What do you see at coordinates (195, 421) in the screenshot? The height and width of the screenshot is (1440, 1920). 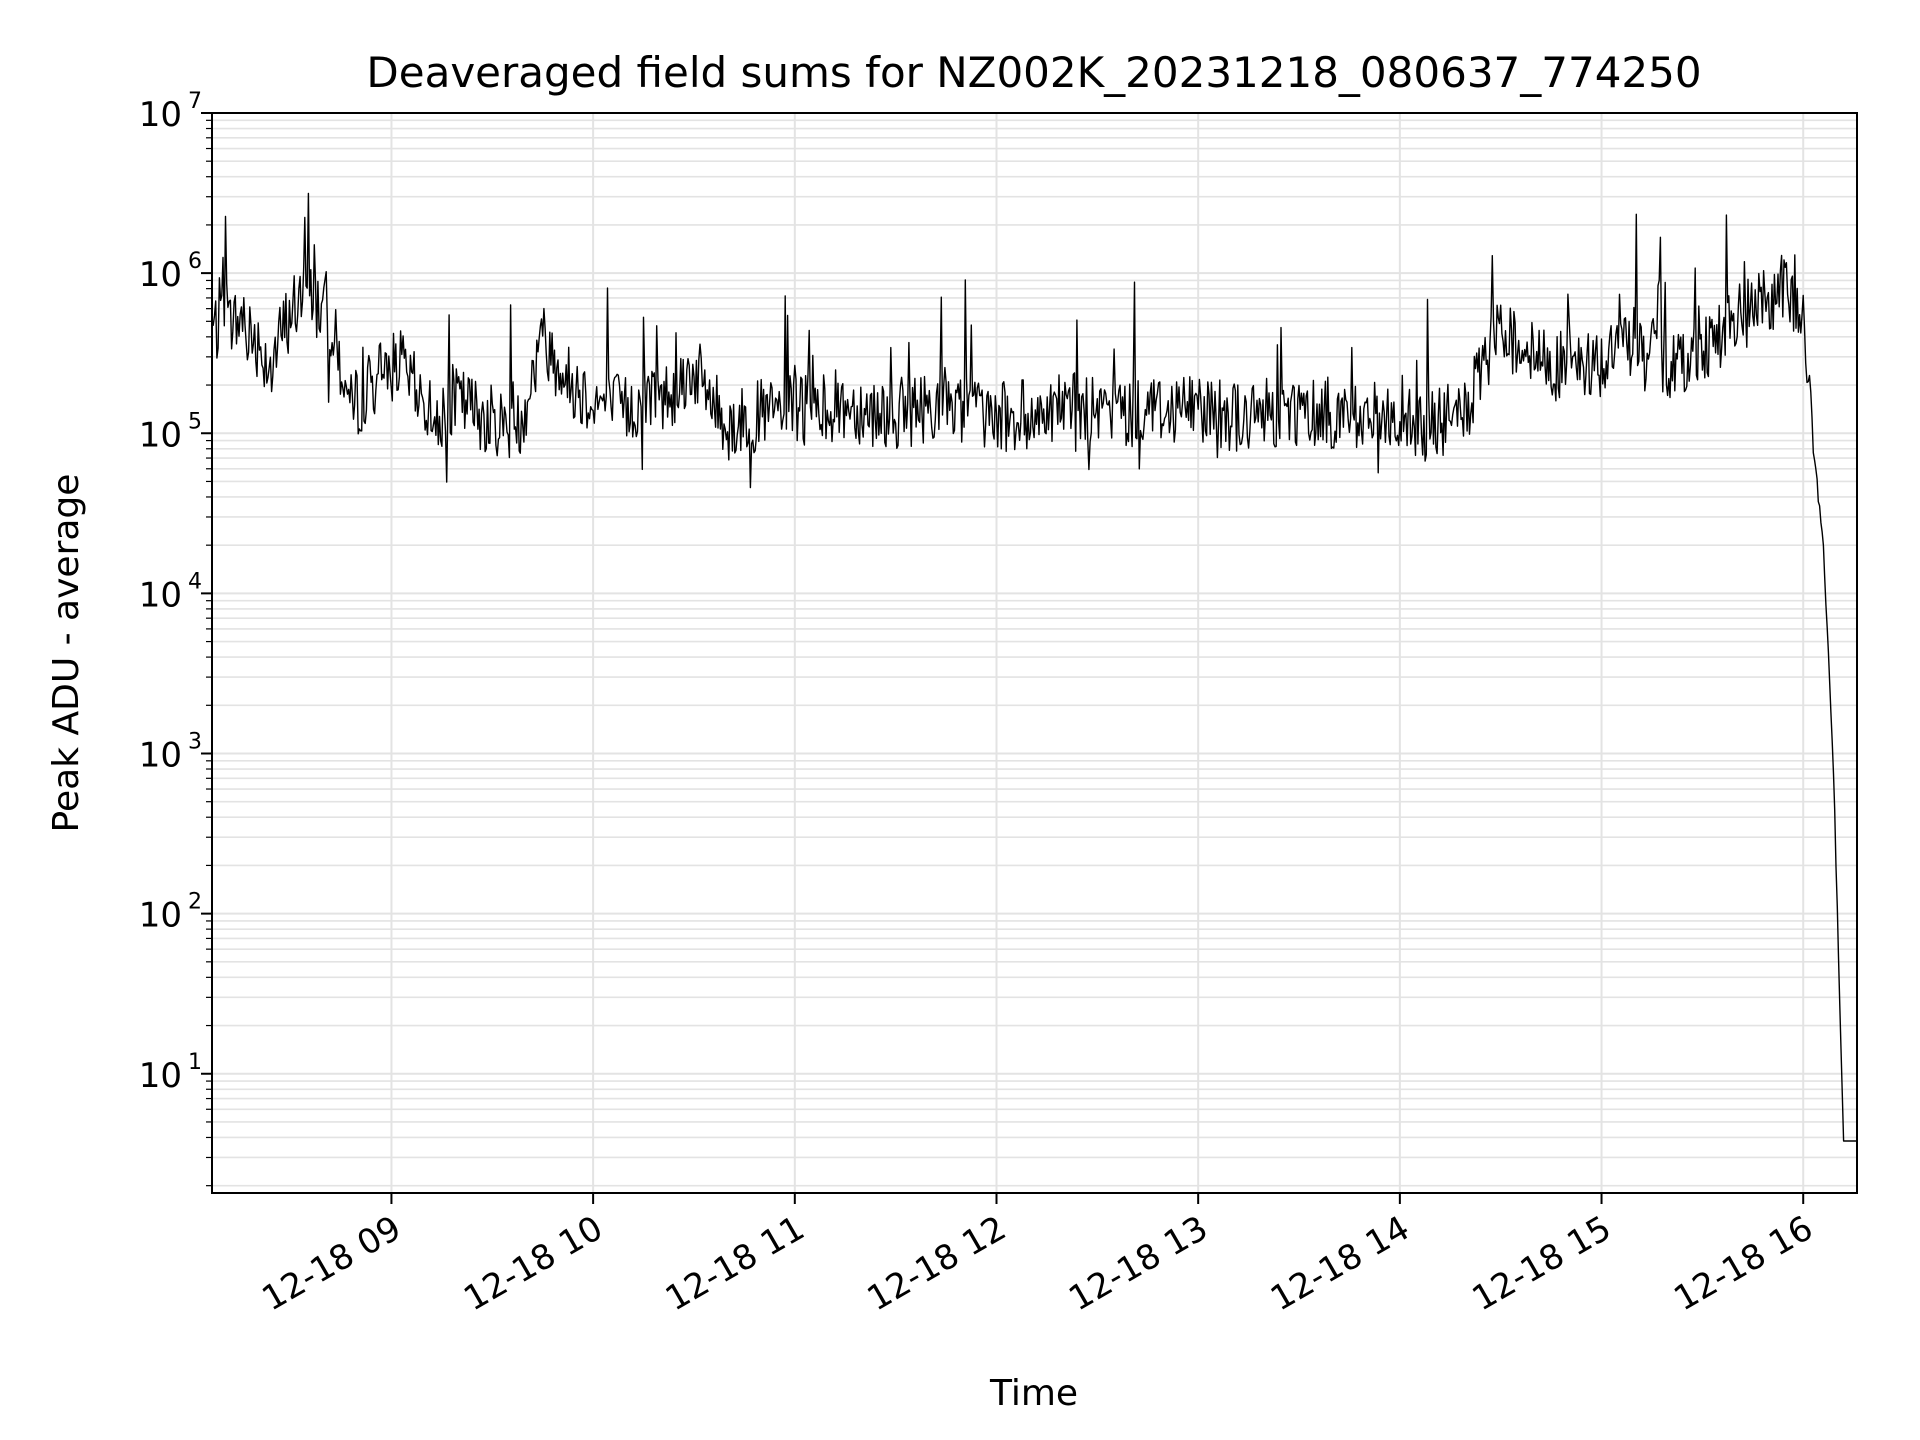 I see `y-tick-label-exponent: 5` at bounding box center [195, 421].